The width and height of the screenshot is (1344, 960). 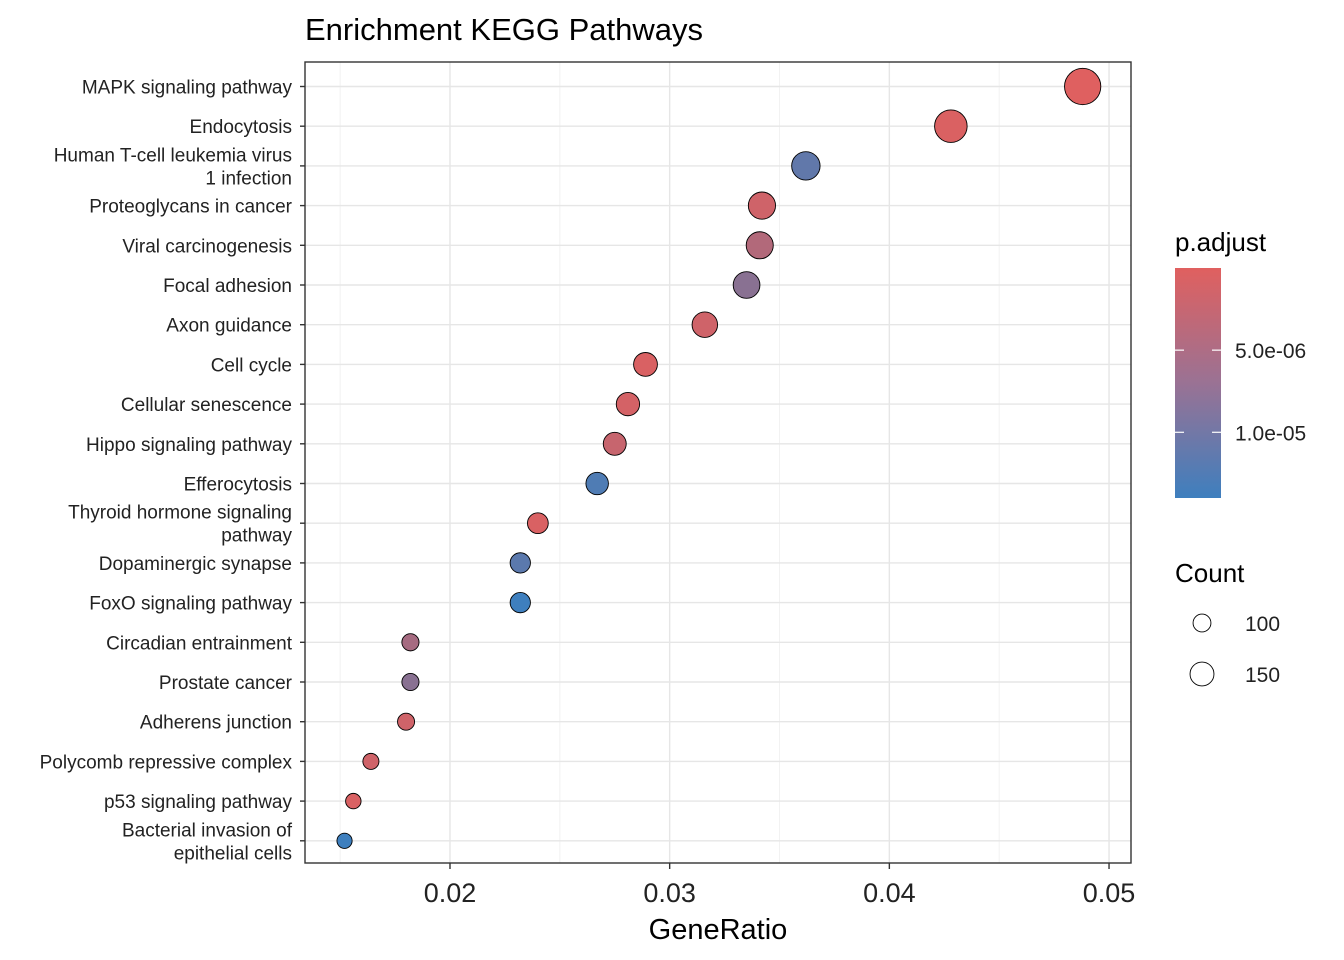 I want to click on y-tick-label: Cell cycle, so click(x=251, y=365).